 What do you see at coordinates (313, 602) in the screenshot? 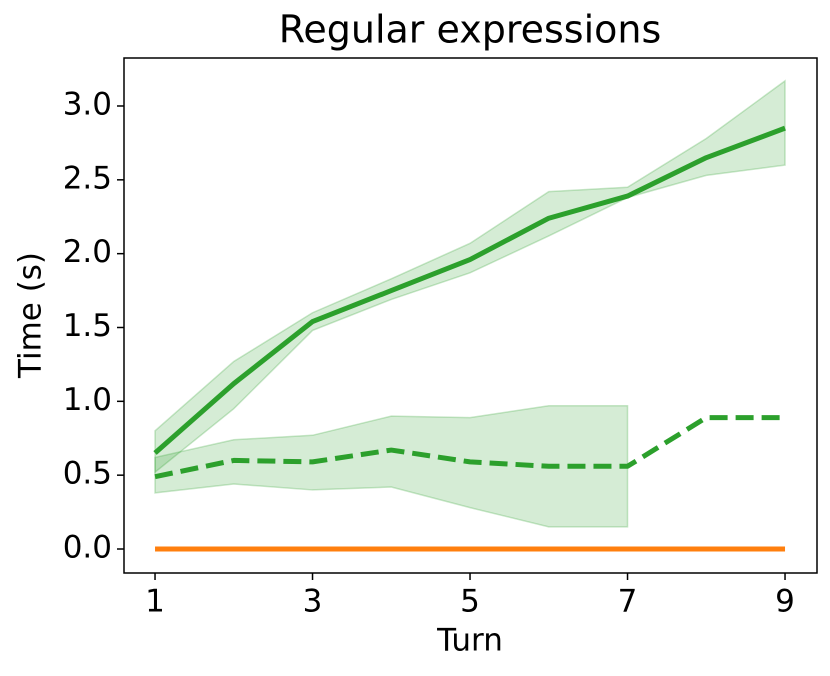
I see `x-tick-label: 3` at bounding box center [313, 602].